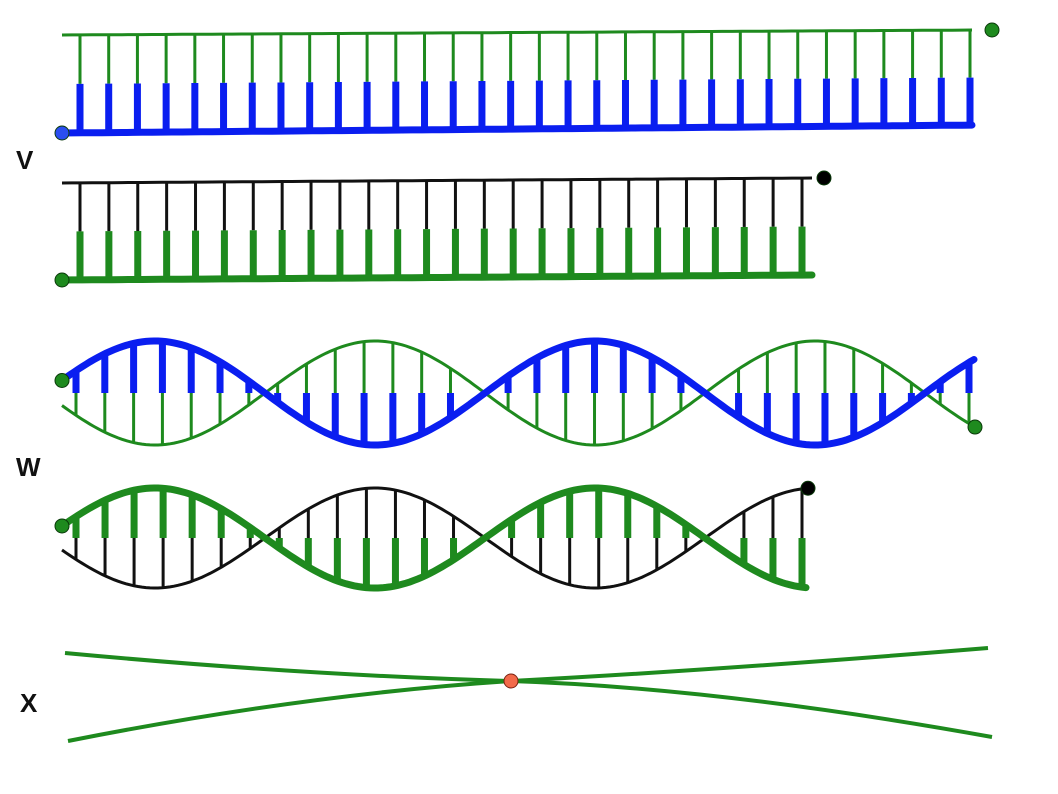 The image size is (1058, 794). I want to click on label-w: W, so click(28, 467).